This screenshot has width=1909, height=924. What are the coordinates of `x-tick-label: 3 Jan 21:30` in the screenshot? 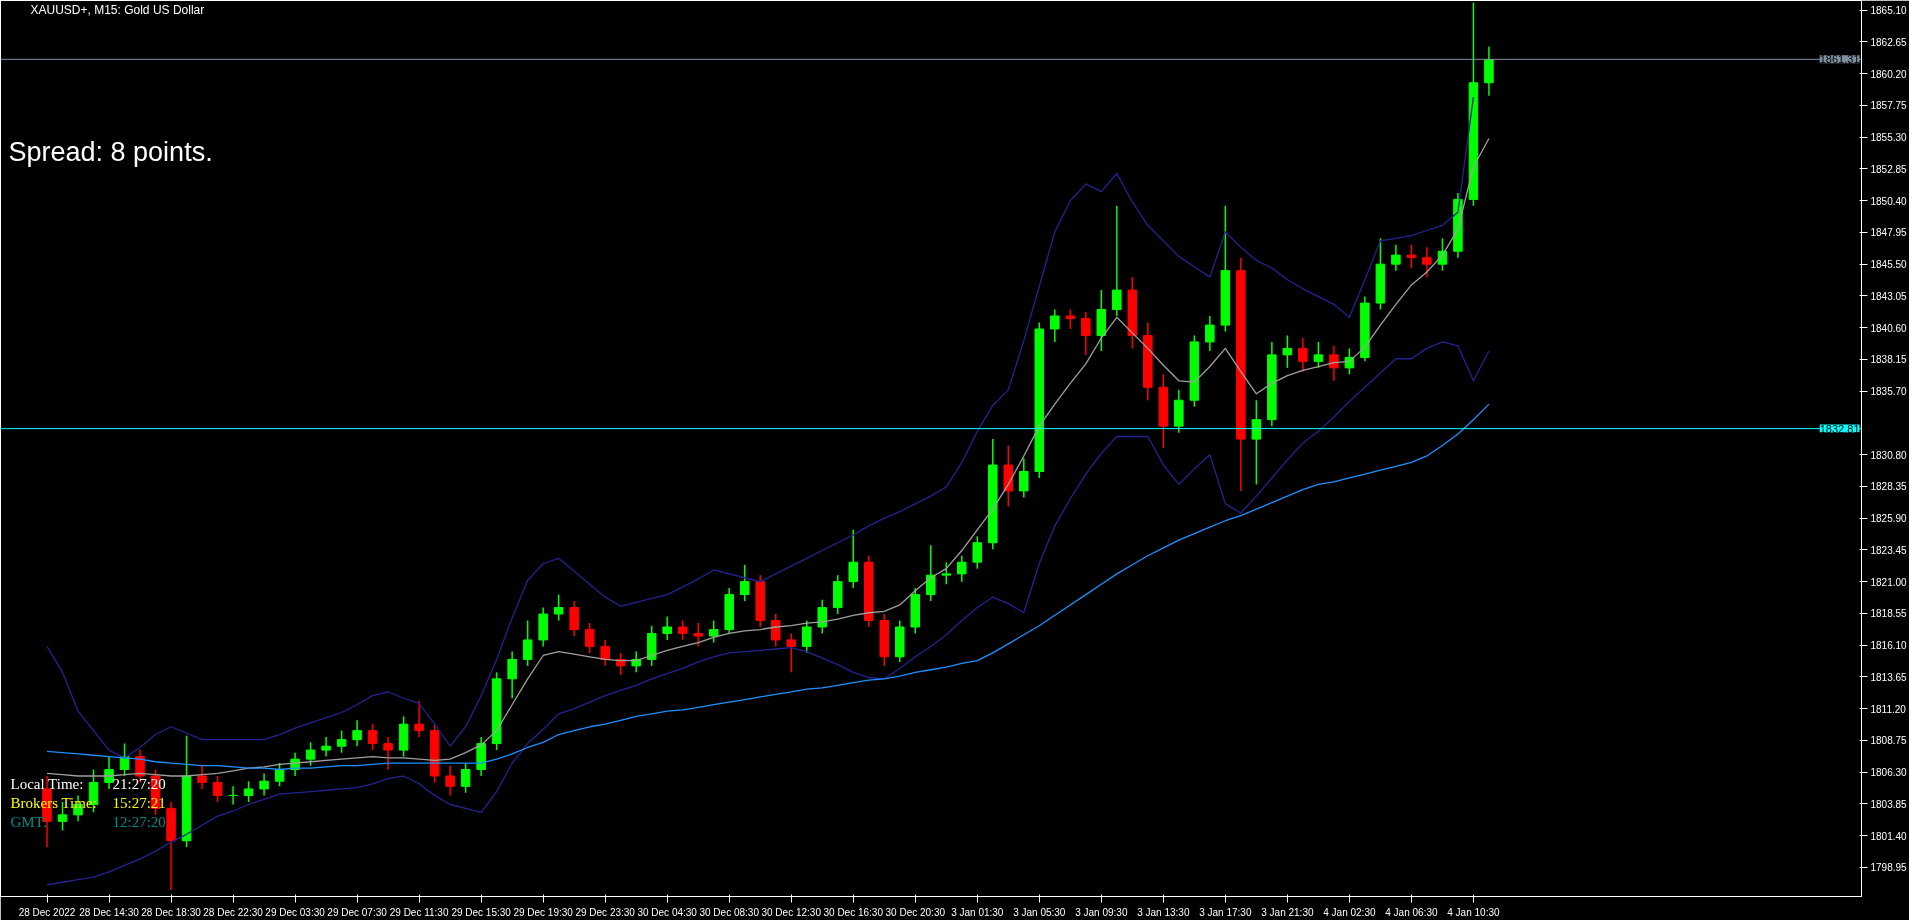 It's located at (1287, 912).